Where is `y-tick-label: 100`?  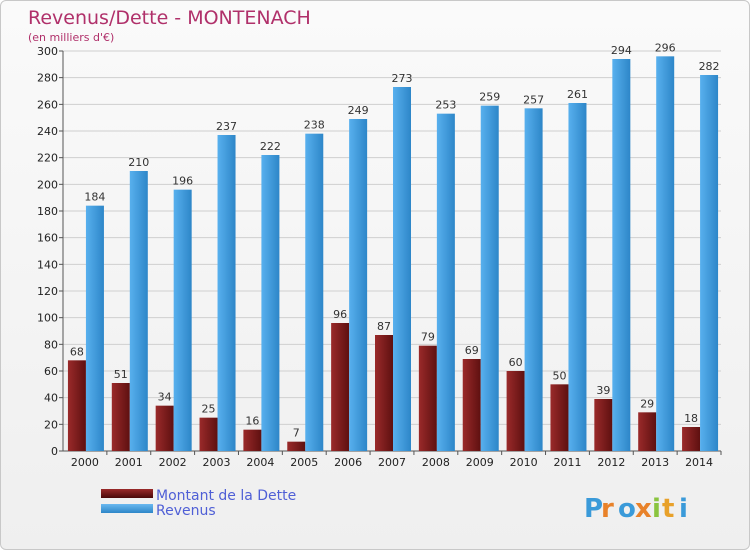 y-tick-label: 100 is located at coordinates (47, 318).